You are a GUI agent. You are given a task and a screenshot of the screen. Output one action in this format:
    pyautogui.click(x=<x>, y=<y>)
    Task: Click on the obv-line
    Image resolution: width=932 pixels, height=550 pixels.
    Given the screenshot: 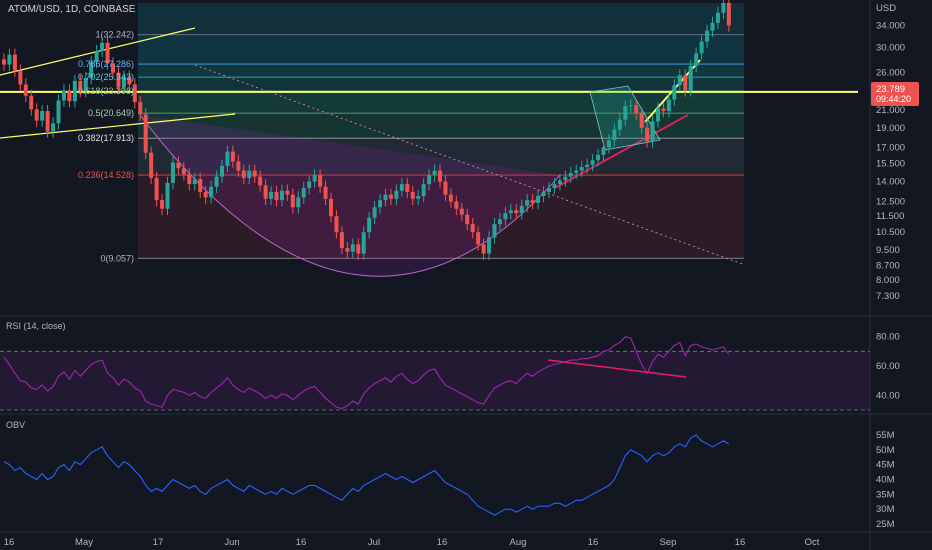 What is the action you would take?
    pyautogui.click(x=366, y=475)
    